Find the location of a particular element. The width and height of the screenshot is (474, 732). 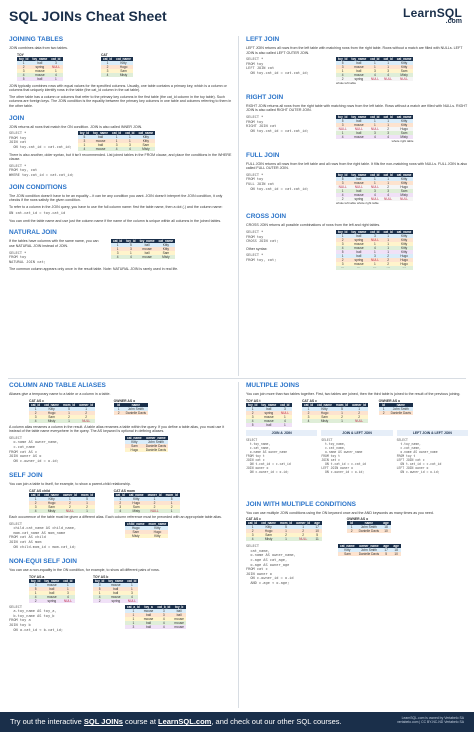

column-header: mom_id is located at coordinates (69, 404).